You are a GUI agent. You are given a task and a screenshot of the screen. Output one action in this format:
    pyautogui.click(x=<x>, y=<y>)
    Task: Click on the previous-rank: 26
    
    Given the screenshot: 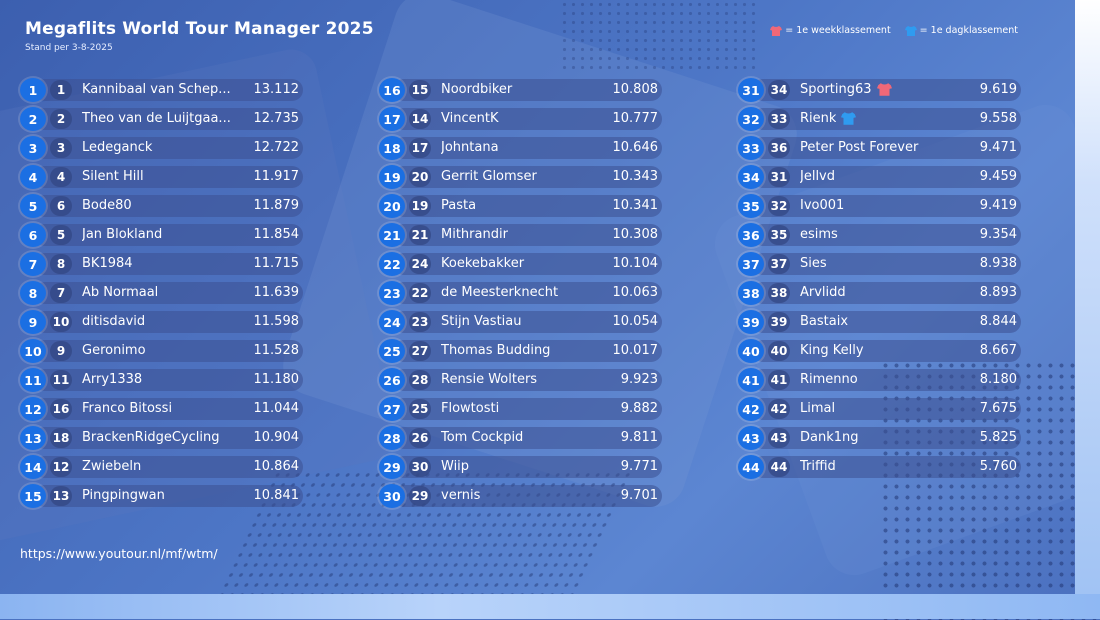 What is the action you would take?
    pyautogui.click(x=420, y=438)
    